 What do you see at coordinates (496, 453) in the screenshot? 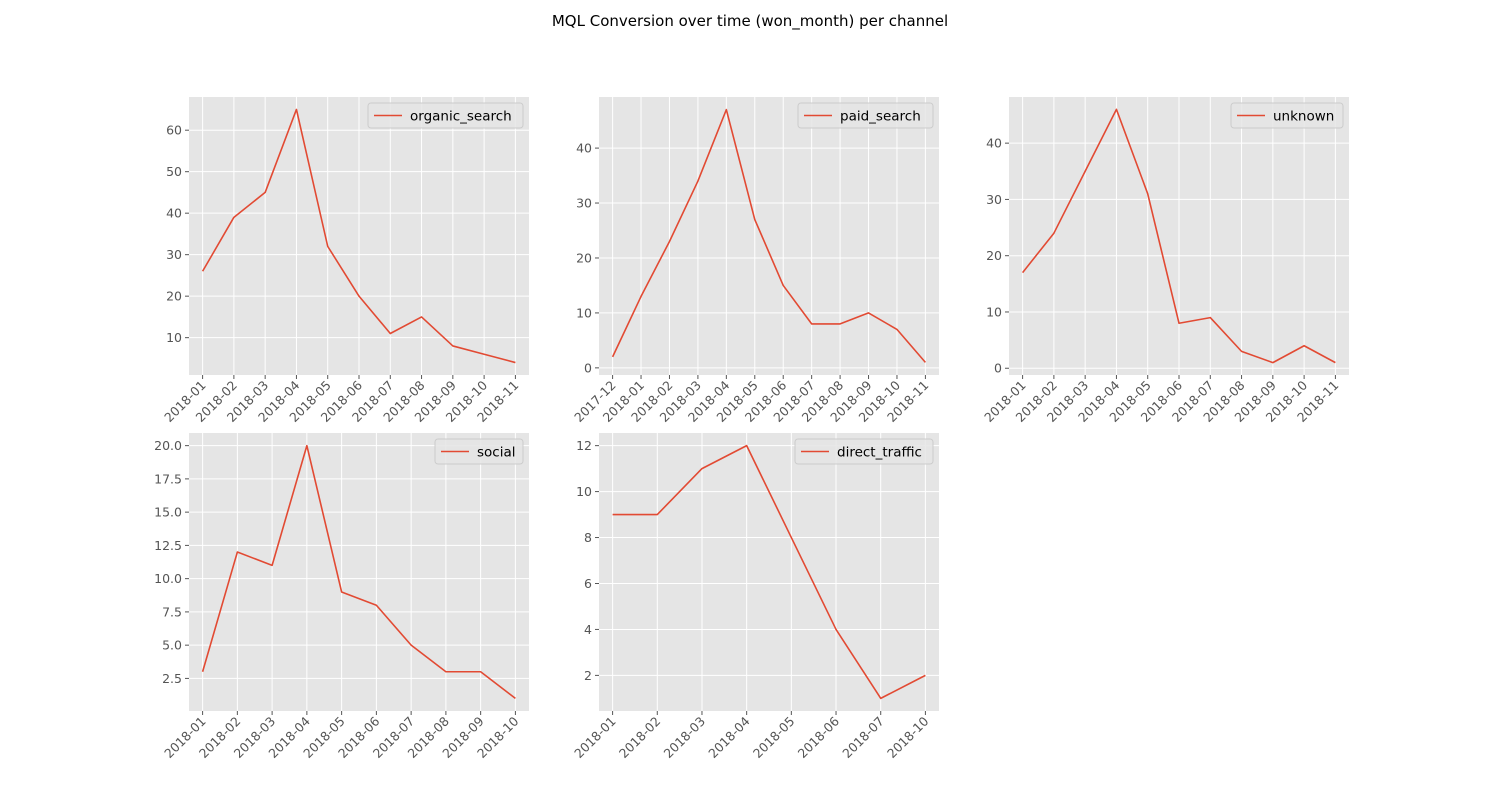
I see `legend-label: social` at bounding box center [496, 453].